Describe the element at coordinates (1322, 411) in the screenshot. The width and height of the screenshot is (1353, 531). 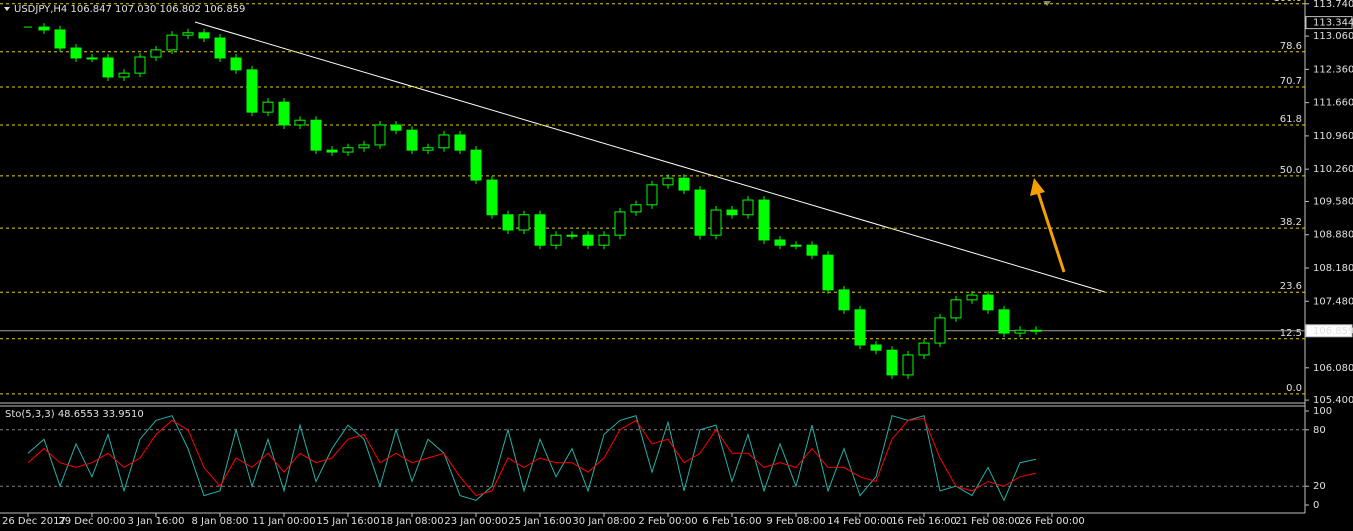
I see `y-tick-label: 100` at that location.